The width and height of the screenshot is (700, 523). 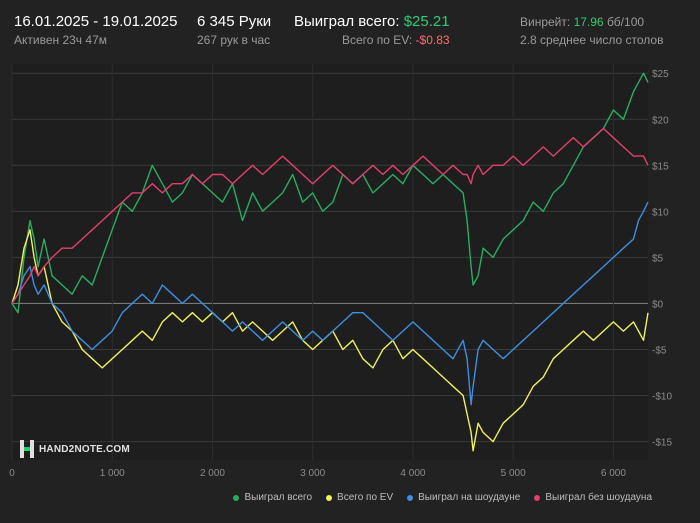 I want to click on hand2note-logo: HAND2NOTE.COM, so click(x=75, y=449).